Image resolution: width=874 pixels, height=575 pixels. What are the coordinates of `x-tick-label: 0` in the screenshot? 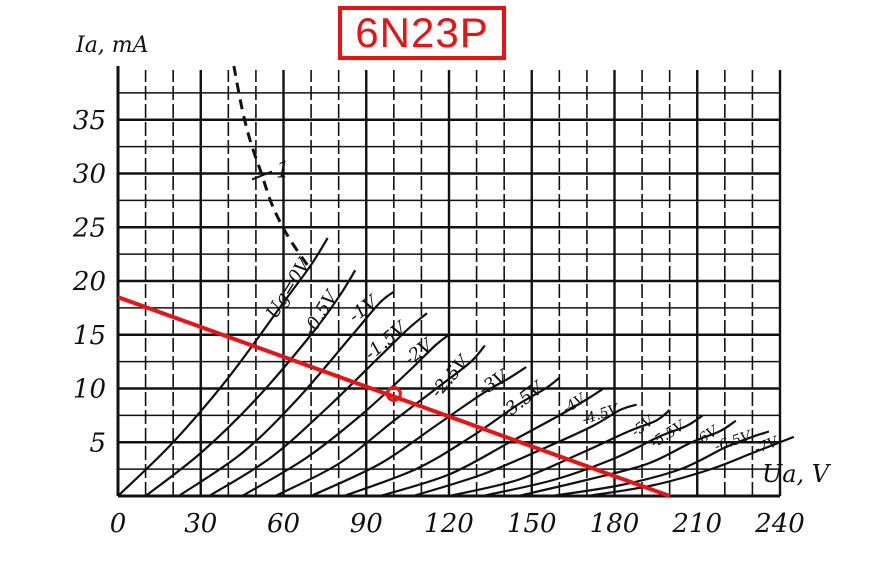 It's located at (118, 524).